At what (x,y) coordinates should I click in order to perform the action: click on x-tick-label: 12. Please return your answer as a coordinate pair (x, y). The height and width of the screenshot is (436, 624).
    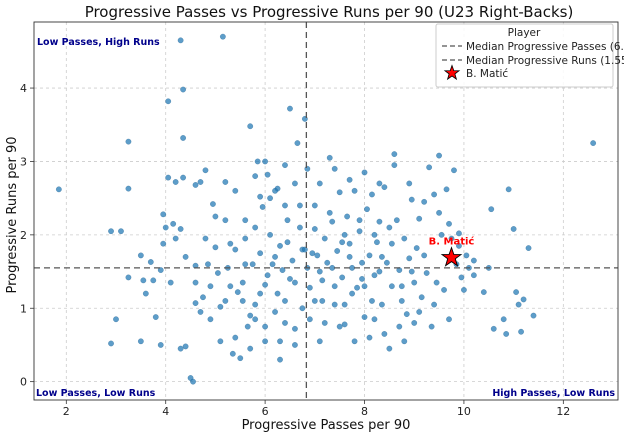
    Looking at the image, I should click on (563, 411).